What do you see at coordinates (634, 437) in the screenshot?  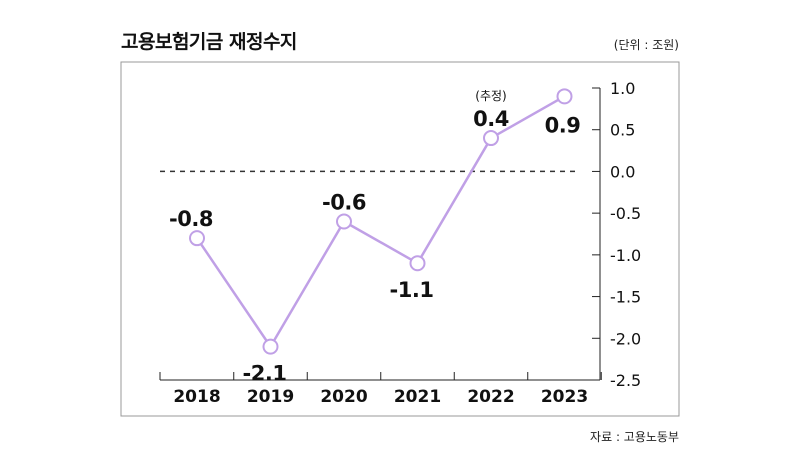 I see `source-label: 자료 : 고용노동부` at bounding box center [634, 437].